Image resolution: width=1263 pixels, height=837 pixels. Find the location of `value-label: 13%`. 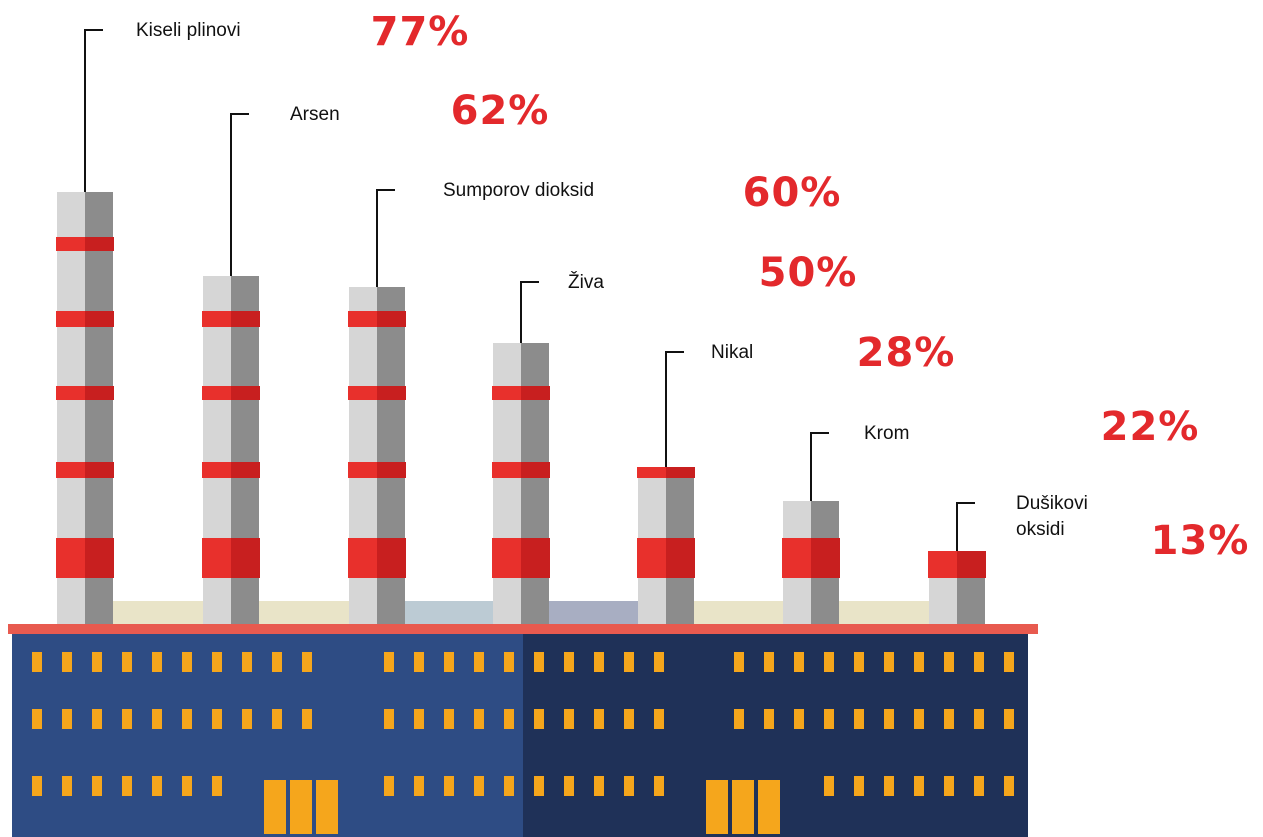

value-label: 13% is located at coordinates (1200, 541).